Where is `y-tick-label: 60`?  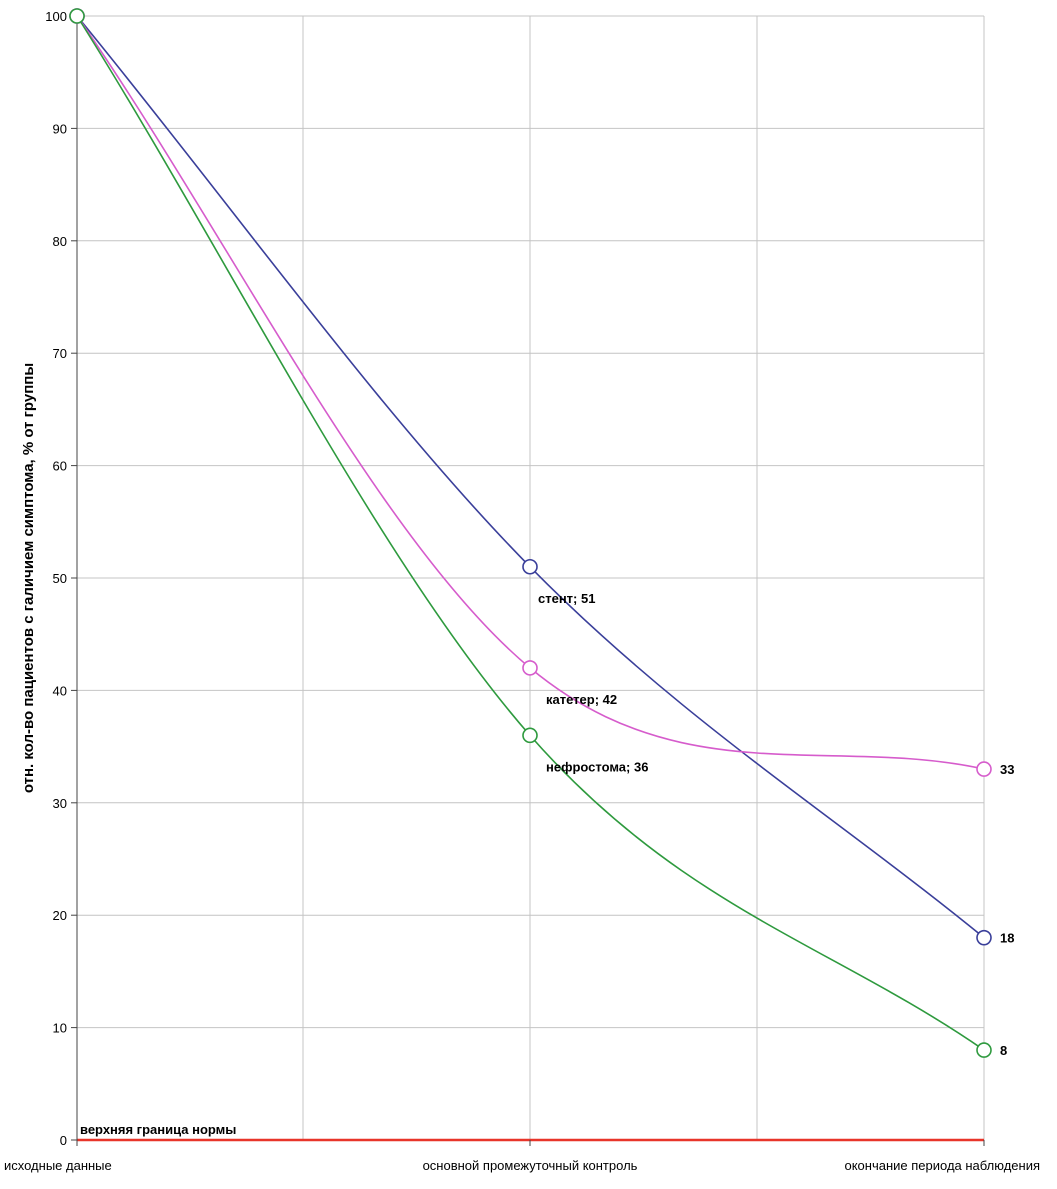
y-tick-label: 60 is located at coordinates (60, 466).